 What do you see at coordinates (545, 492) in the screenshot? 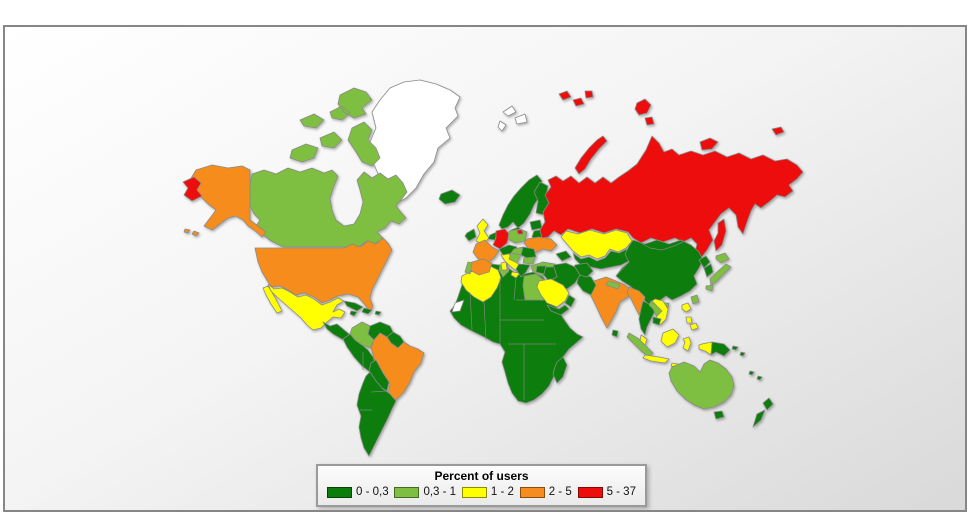
I see `legend-item: 2 - 5` at bounding box center [545, 492].